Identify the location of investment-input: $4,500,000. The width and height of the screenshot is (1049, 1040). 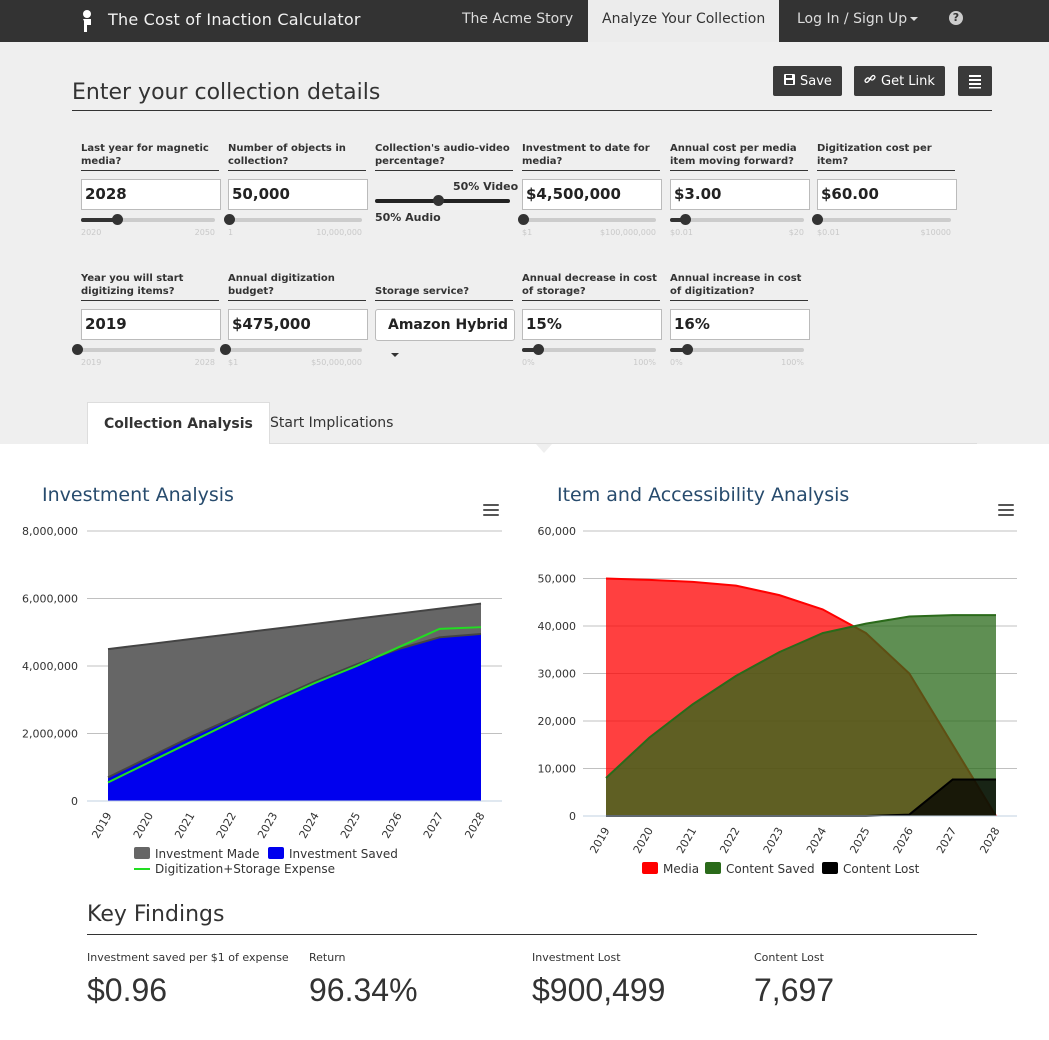
(592, 194).